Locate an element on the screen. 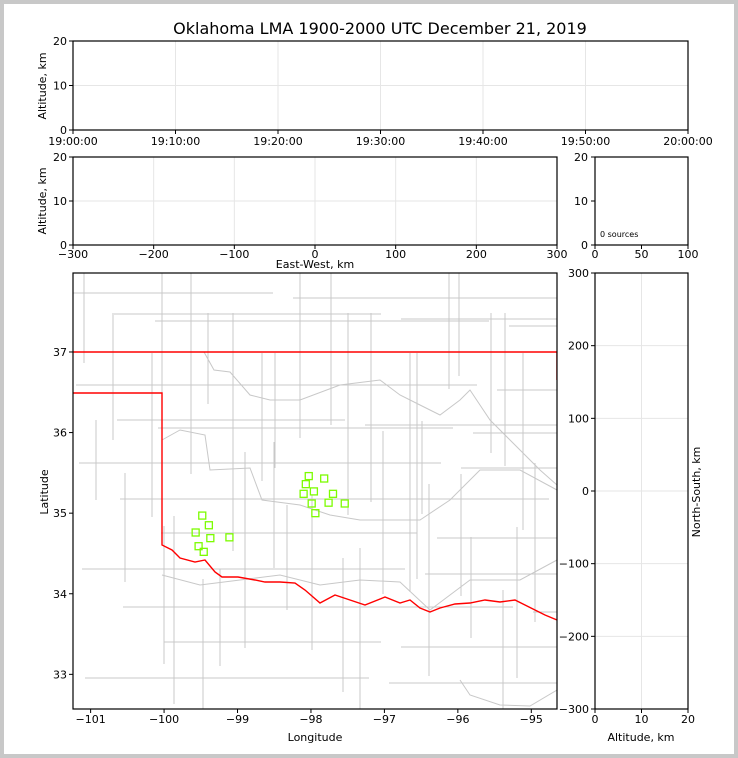  y-tick-label: 300 is located at coordinates (578, 273).